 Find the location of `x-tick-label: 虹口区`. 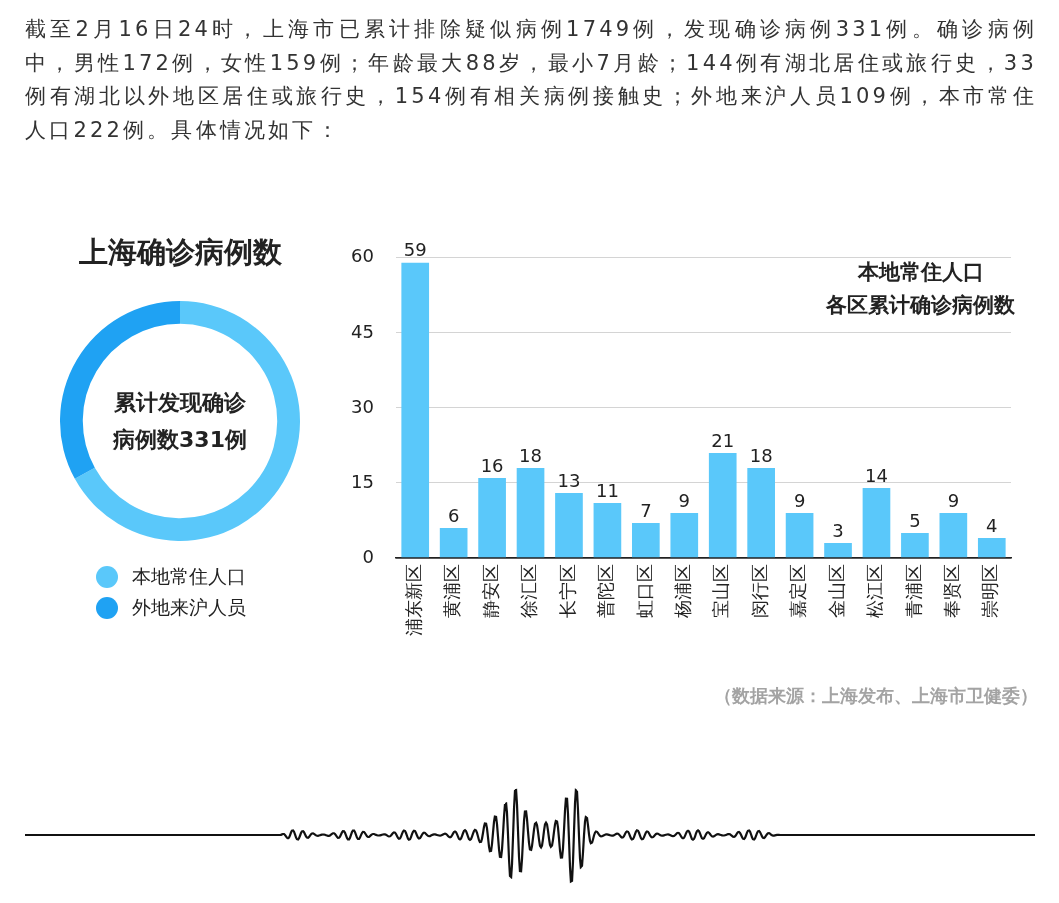

x-tick-label: 虹口区 is located at coordinates (644, 591).